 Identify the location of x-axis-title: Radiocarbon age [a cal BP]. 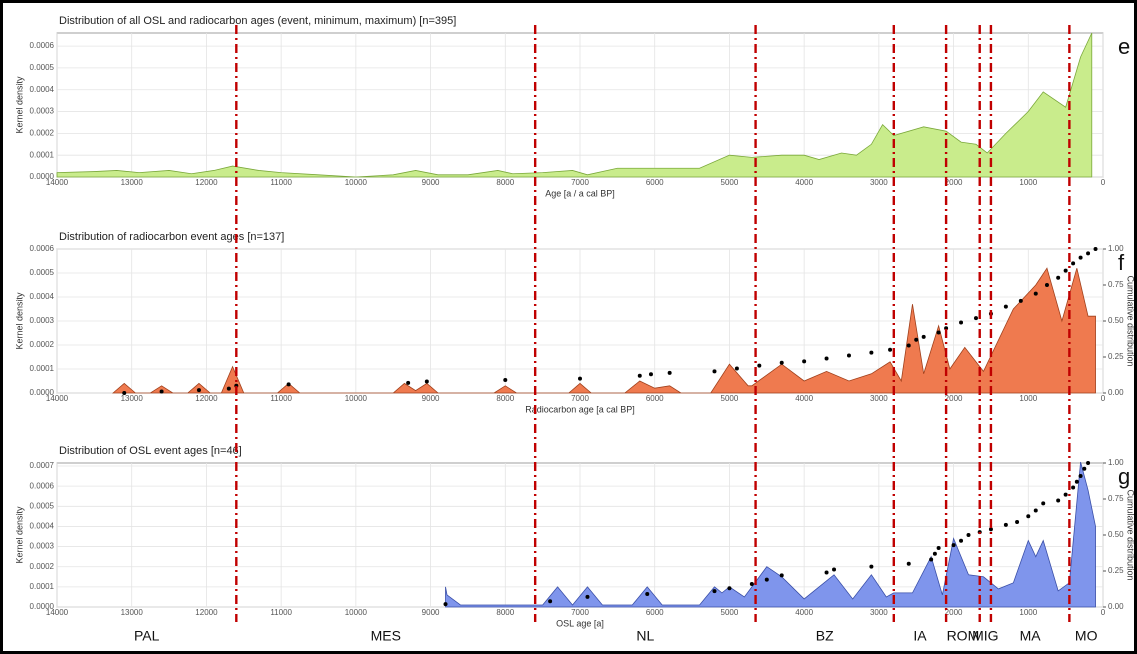
(580, 409).